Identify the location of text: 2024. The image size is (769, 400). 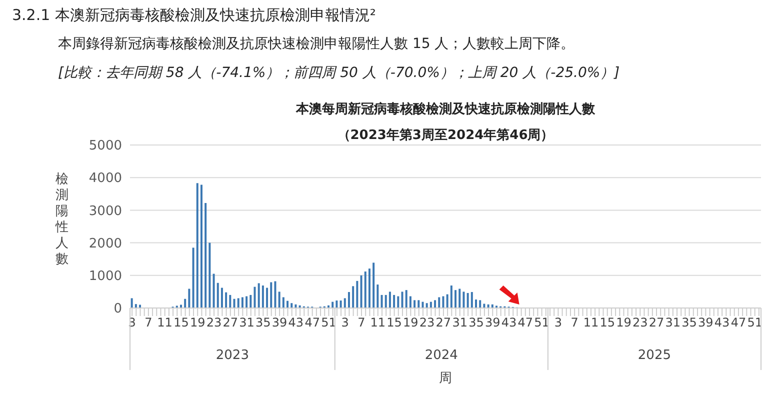
(441, 355).